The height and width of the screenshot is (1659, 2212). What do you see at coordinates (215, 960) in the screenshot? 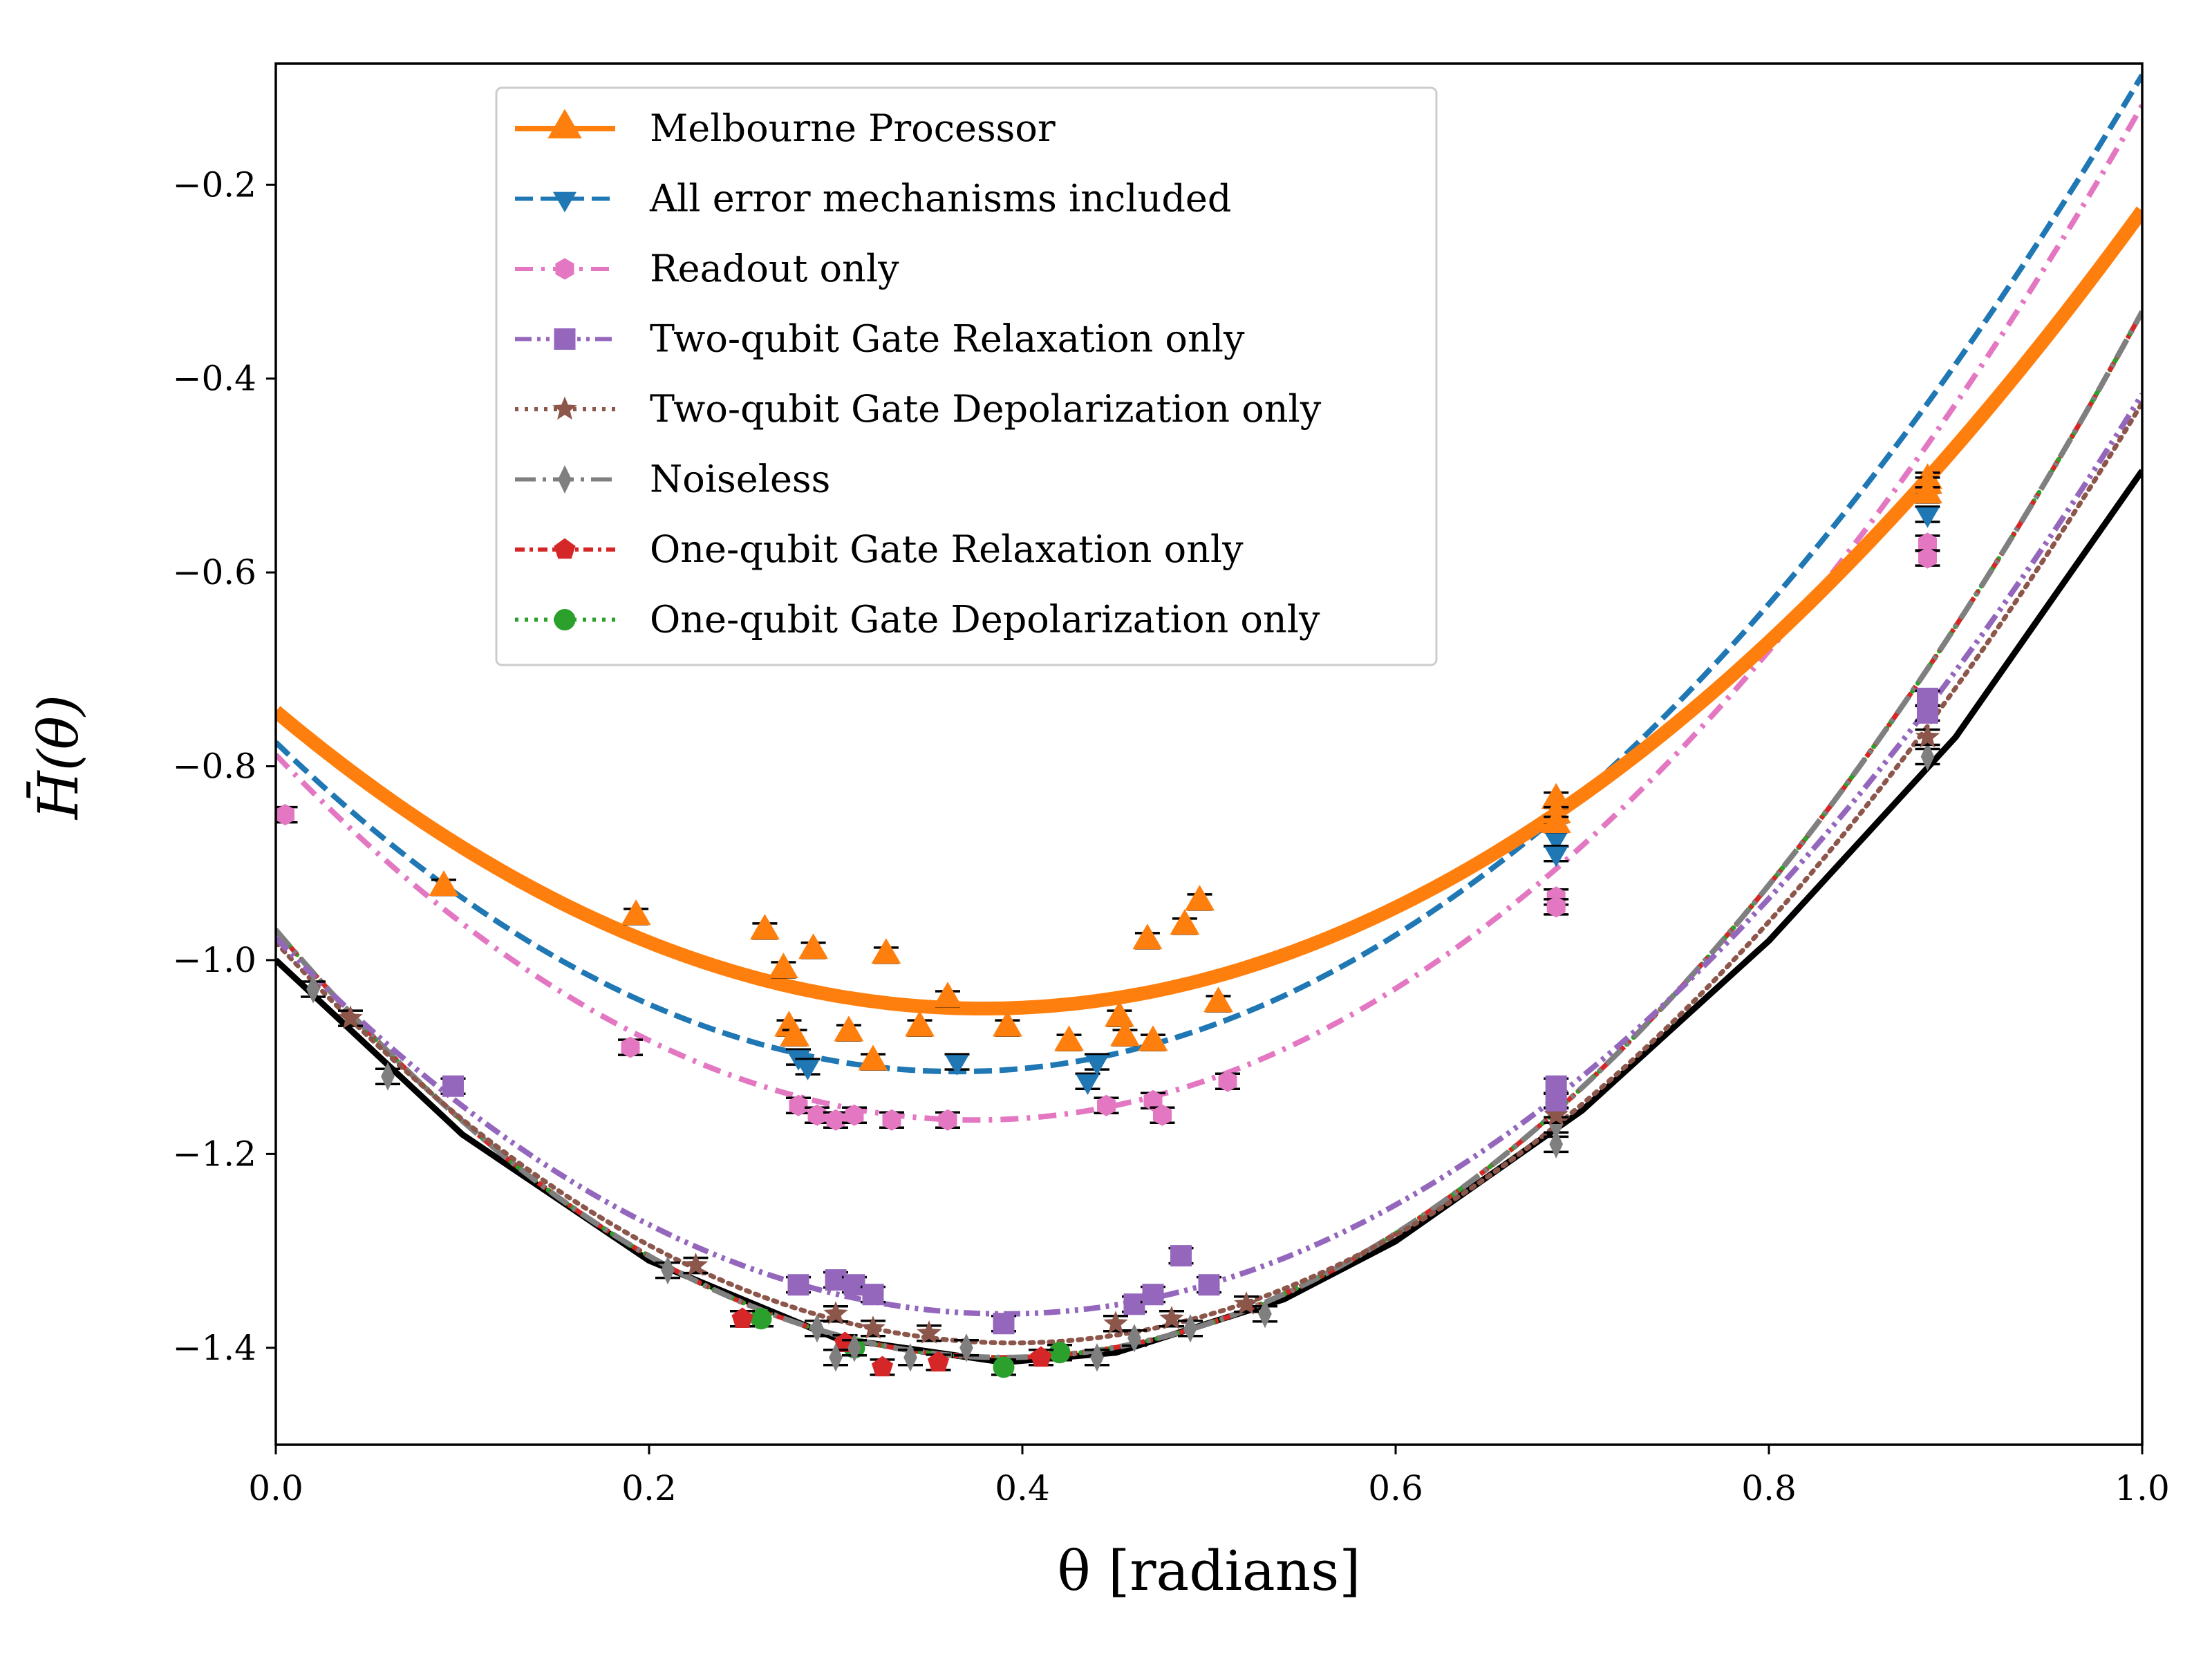
I see `y-tick-label: −1.0` at bounding box center [215, 960].